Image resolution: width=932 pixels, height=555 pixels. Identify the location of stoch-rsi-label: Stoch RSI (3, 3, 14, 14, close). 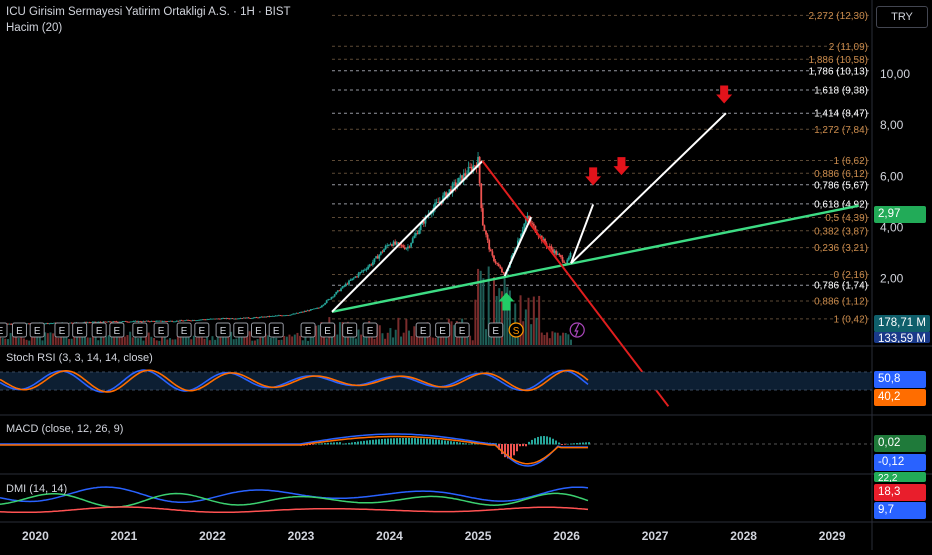
(79, 358).